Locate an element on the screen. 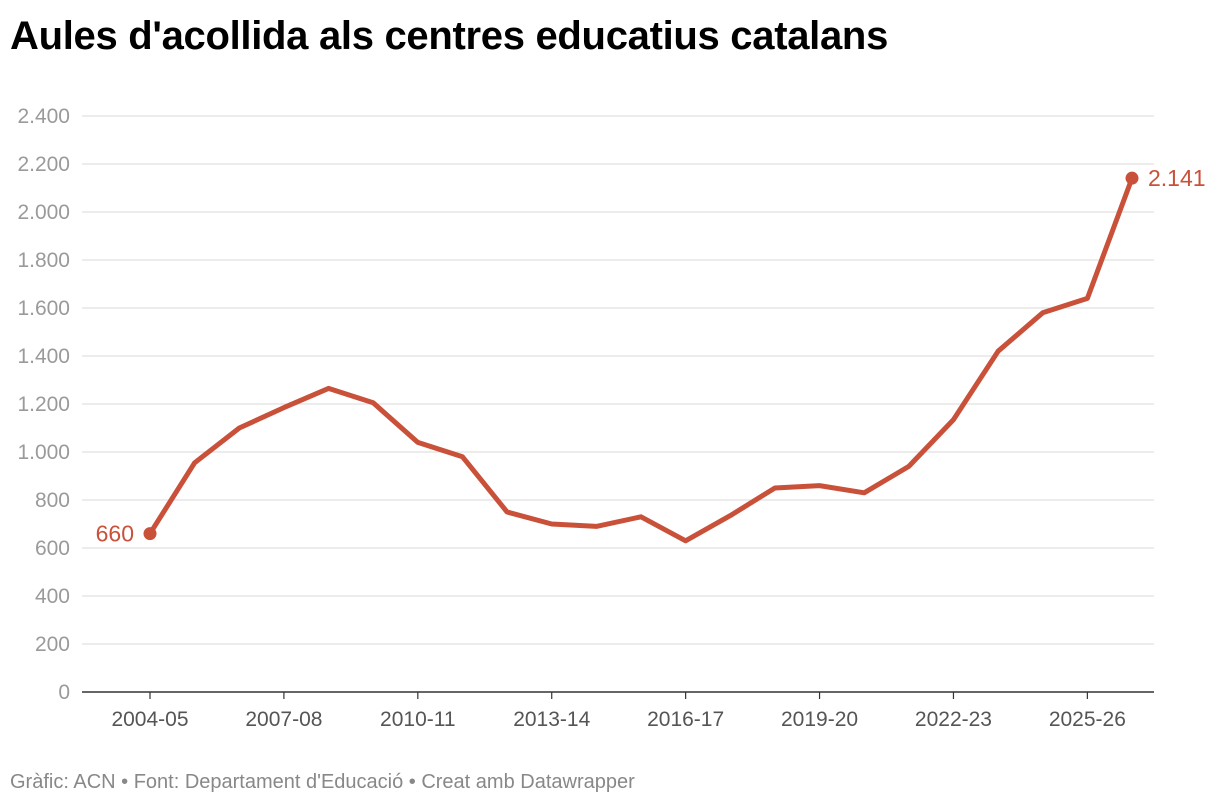  x-tick-label: 2010-11 is located at coordinates (418, 719).